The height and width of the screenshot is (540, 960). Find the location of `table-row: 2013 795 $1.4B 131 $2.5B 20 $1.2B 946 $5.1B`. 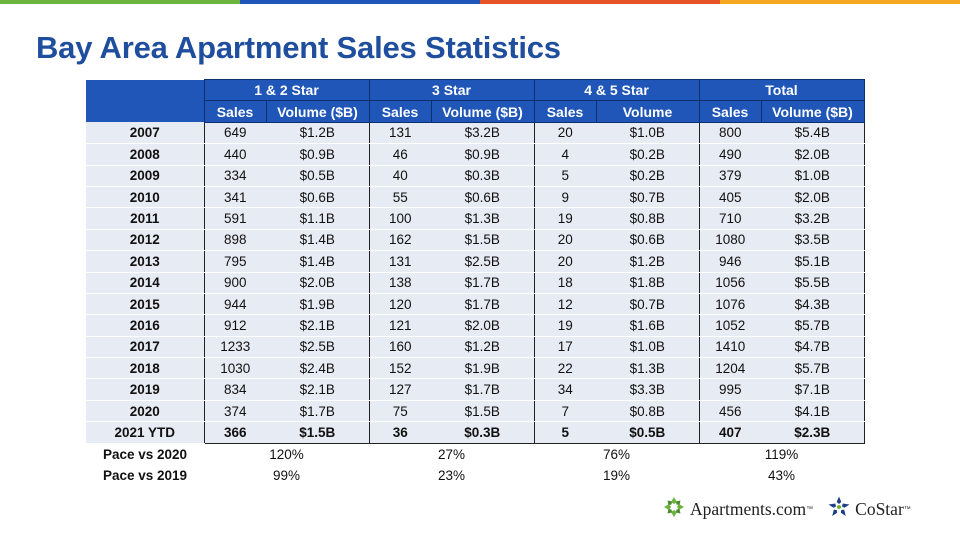

table-row: 2013 795 $1.4B 131 $2.5B 20 $1.2B 946 $5.1B is located at coordinates (475, 261).